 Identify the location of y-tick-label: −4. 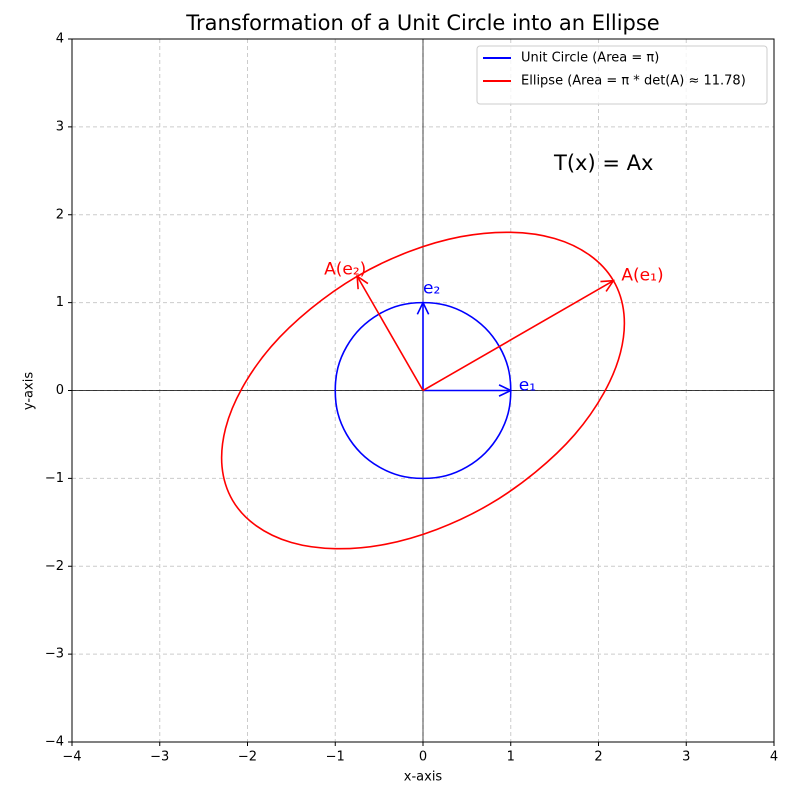
(54, 742).